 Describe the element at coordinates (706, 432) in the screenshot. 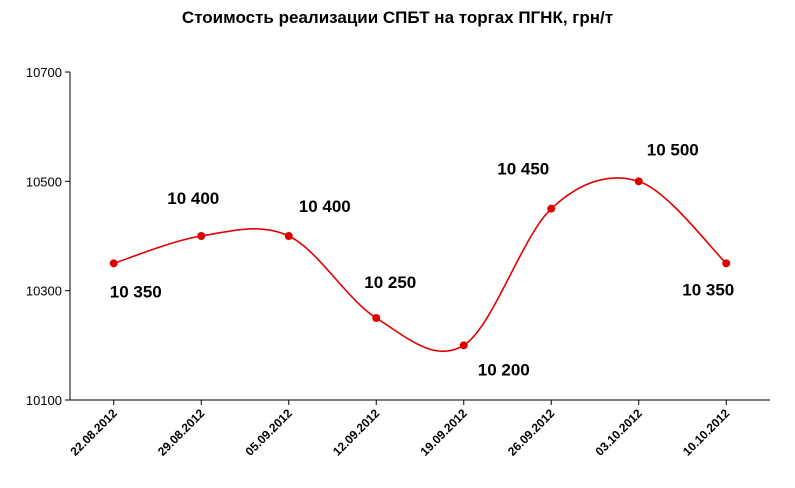

I see `x-tick-label: 10.10.2012` at that location.